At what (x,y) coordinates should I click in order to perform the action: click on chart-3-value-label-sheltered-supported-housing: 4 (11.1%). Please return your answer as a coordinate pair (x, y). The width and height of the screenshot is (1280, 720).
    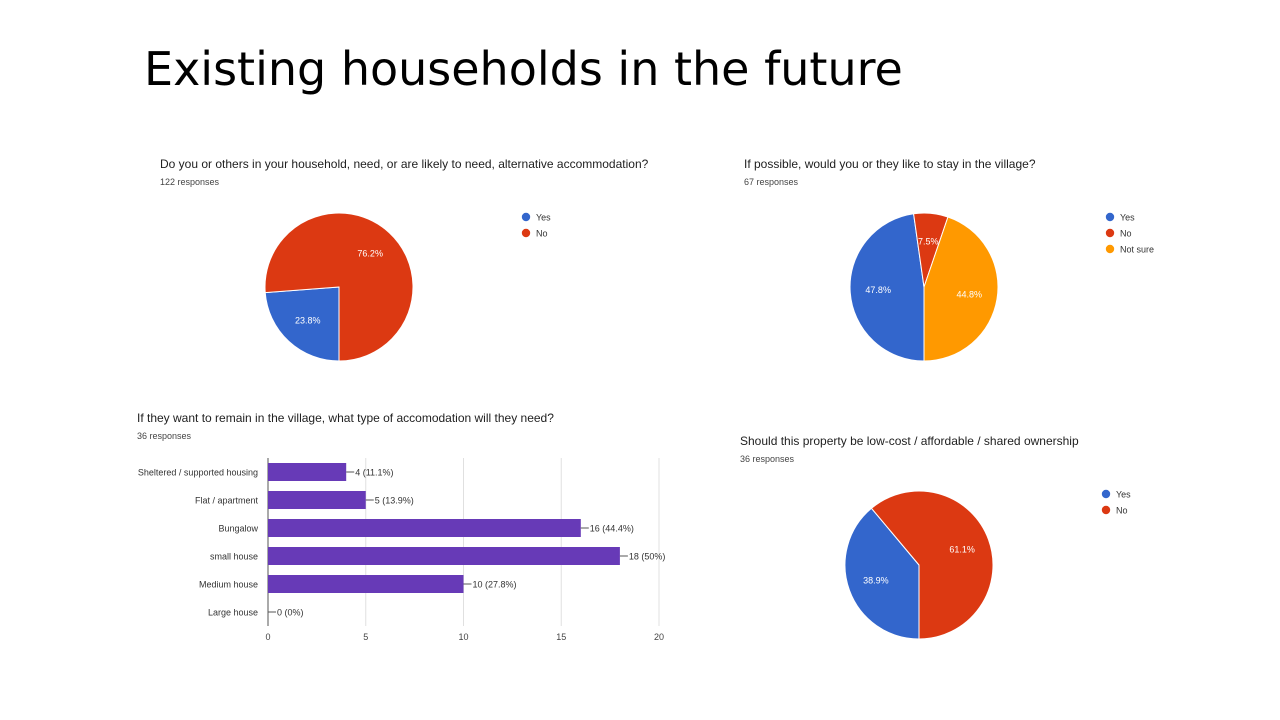
    Looking at the image, I should click on (374, 473).